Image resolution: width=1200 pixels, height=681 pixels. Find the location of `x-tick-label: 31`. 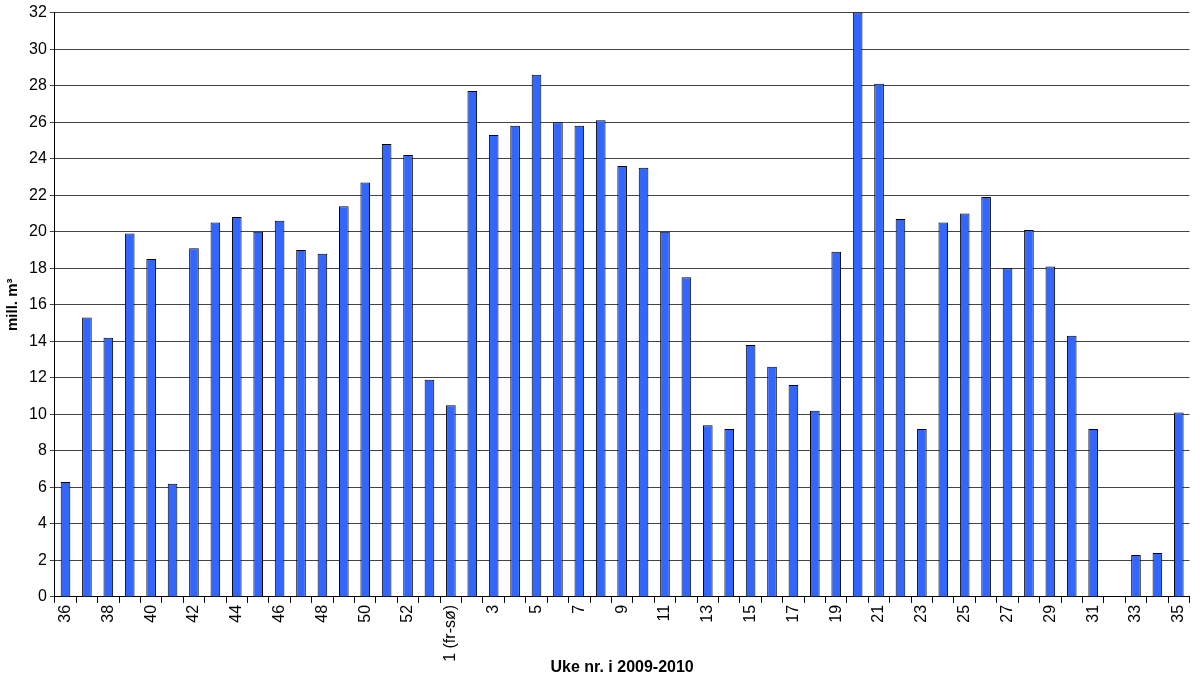

x-tick-label: 31 is located at coordinates (1092, 613).